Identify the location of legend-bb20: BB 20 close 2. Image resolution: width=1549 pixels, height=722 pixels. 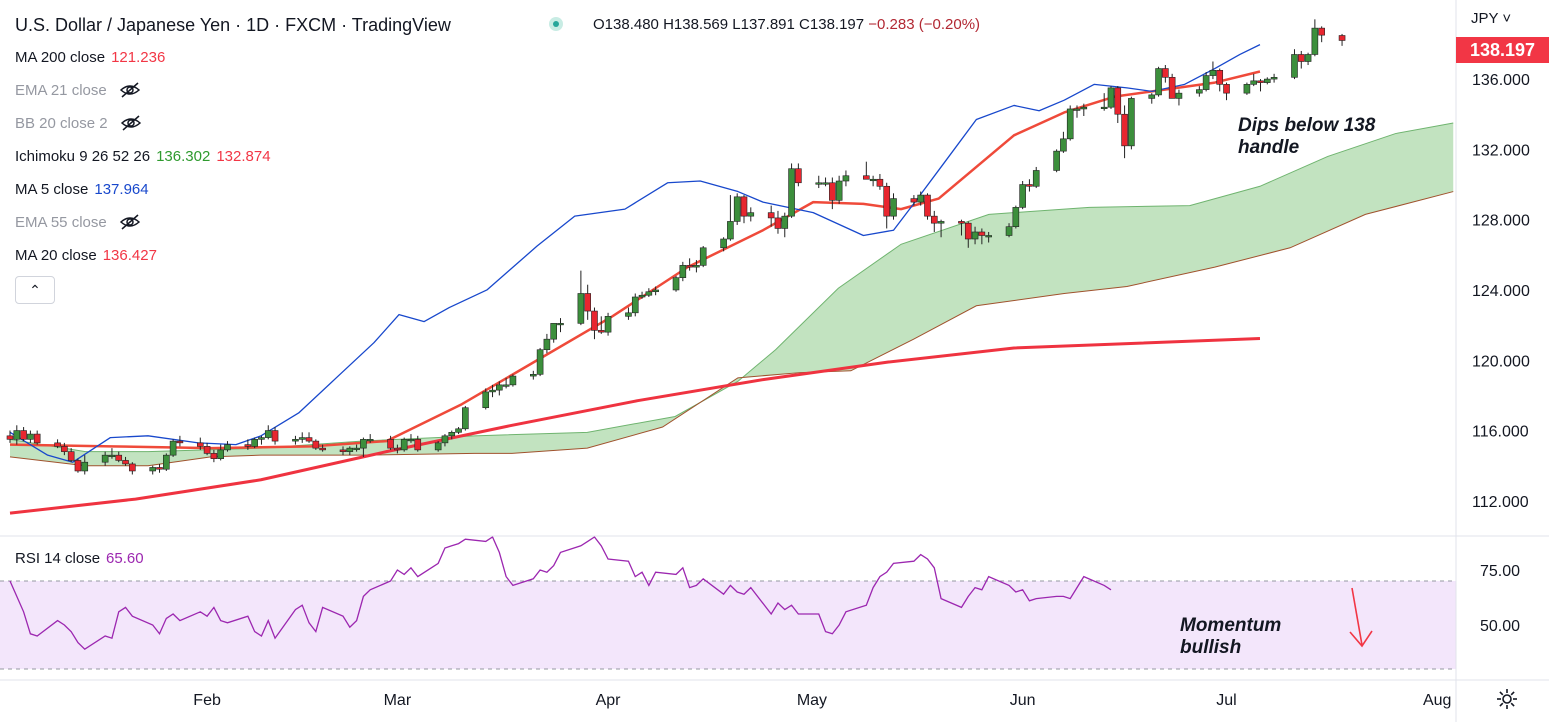
(78, 124).